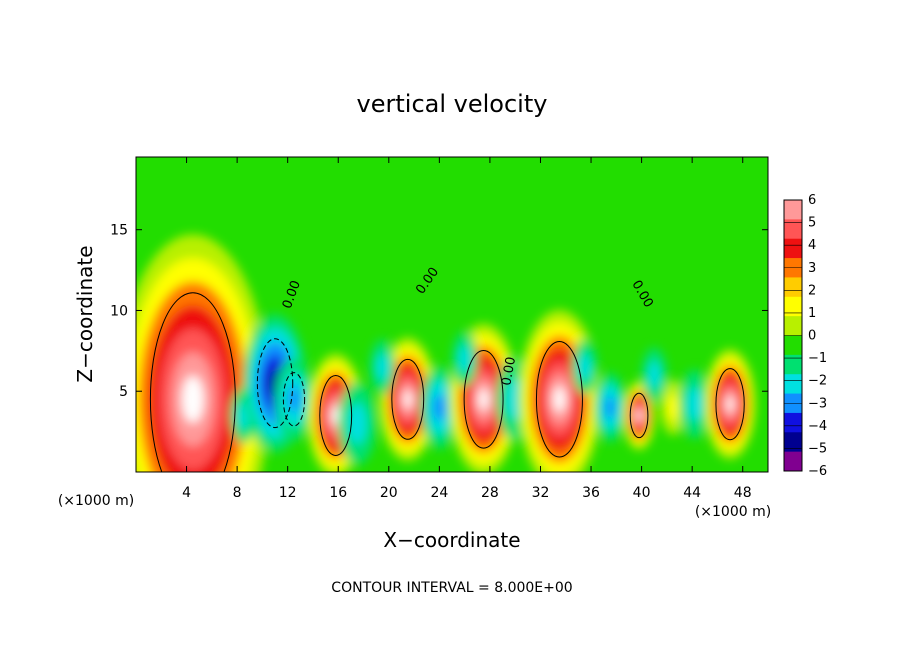 Image resolution: width=904 pixels, height=654 pixels. What do you see at coordinates (812, 268) in the screenshot?
I see `colorbar-label-3: 3` at bounding box center [812, 268].